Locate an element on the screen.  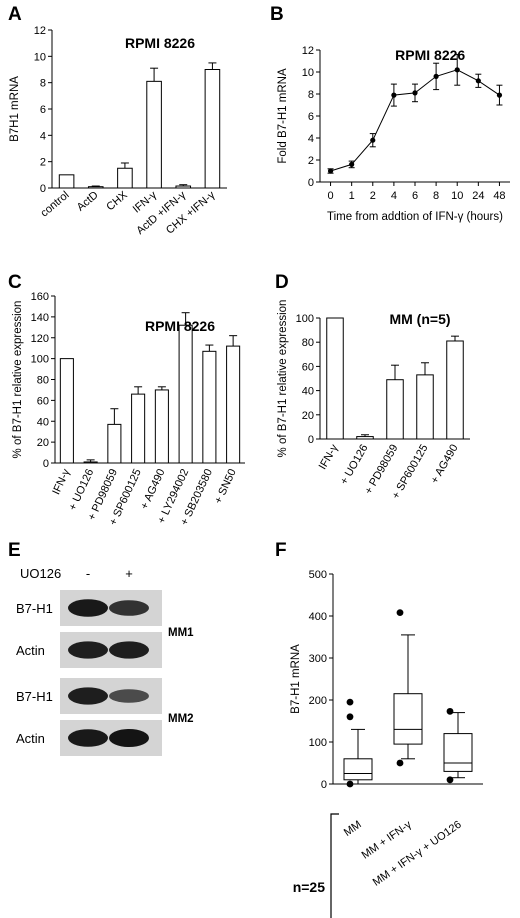
panel-letter-f: F is located at coordinates (281, 550).